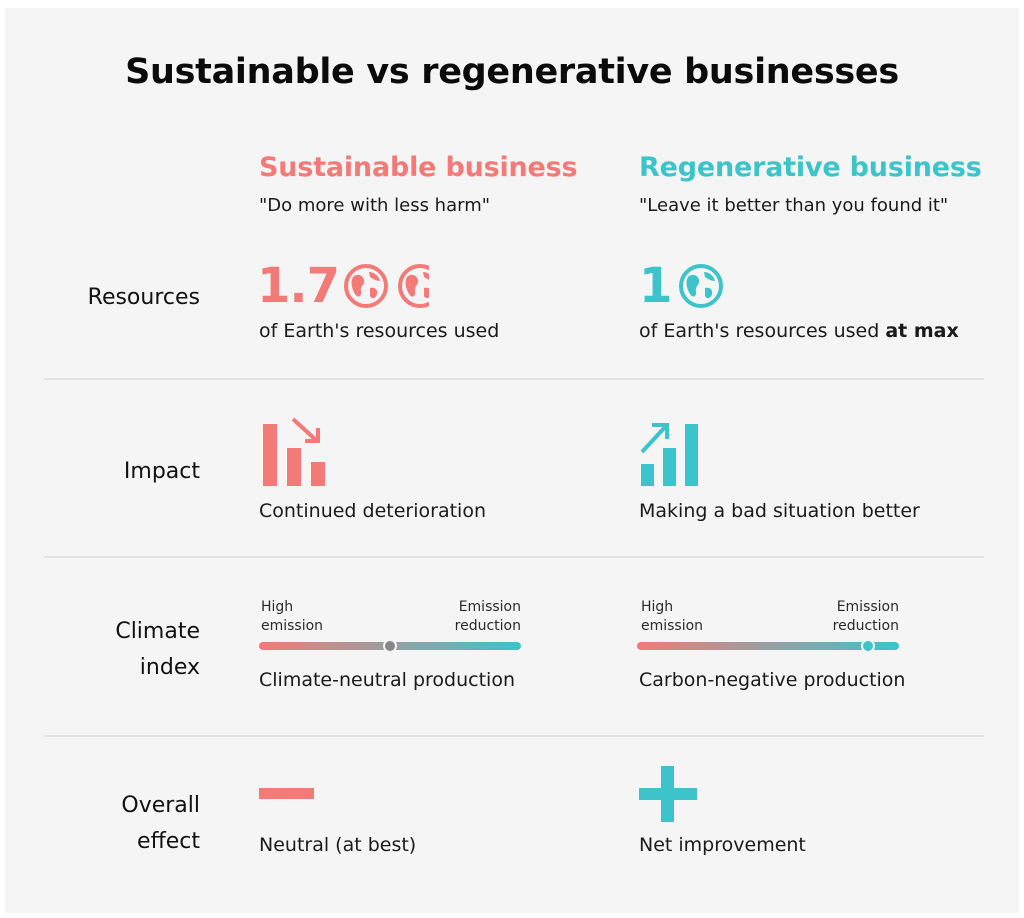 This screenshot has height=918, width=1024. I want to click on regenerative-climate-scale, so click(768, 646).